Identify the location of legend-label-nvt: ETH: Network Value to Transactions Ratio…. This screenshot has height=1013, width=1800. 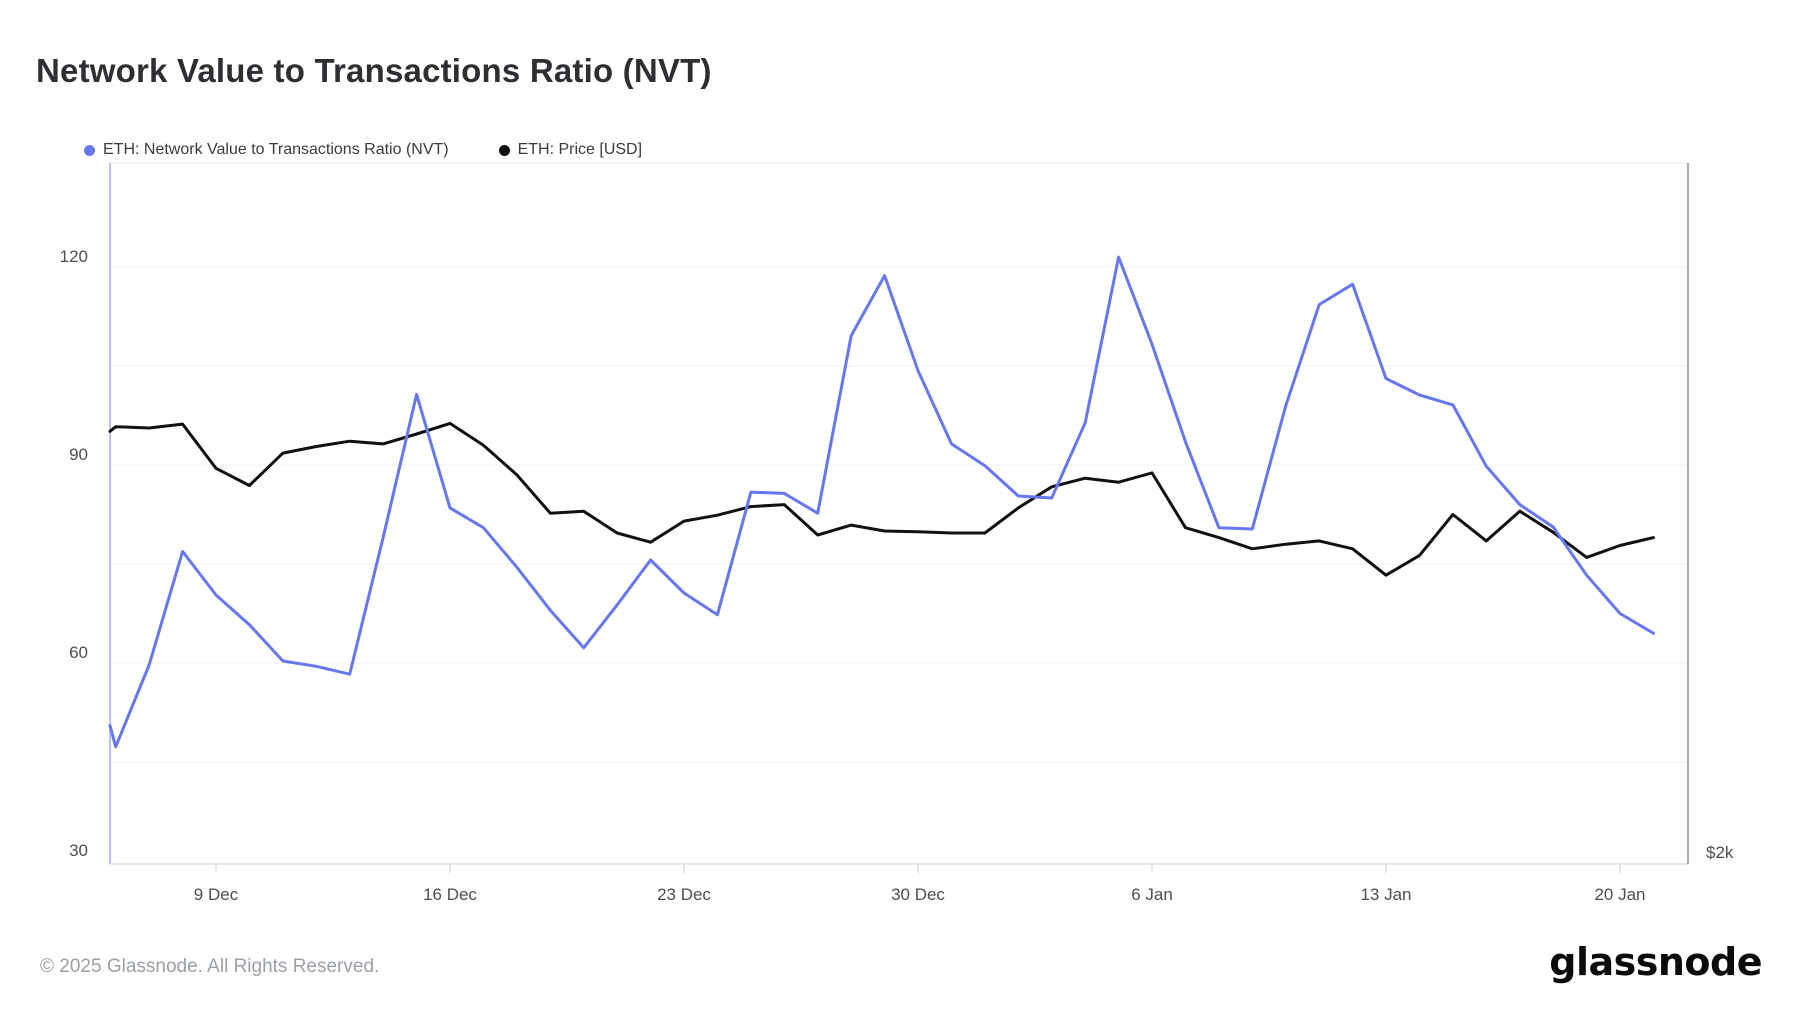
(276, 149).